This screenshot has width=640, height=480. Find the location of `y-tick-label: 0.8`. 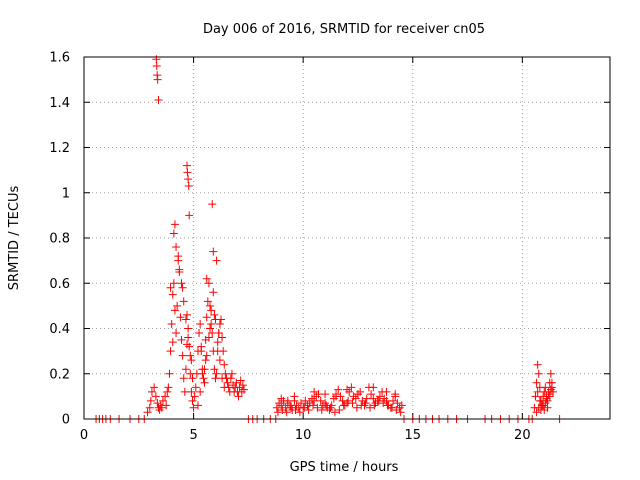

y-tick-label: 0.8 is located at coordinates (59, 239).